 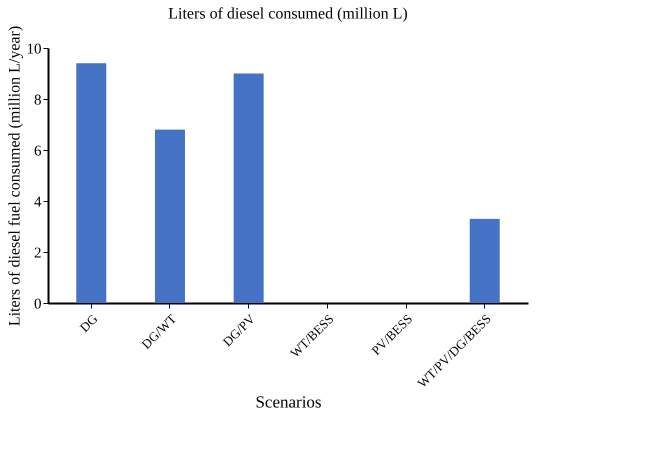 What do you see at coordinates (288, 402) in the screenshot?
I see `x-axis-title: Scenarios` at bounding box center [288, 402].